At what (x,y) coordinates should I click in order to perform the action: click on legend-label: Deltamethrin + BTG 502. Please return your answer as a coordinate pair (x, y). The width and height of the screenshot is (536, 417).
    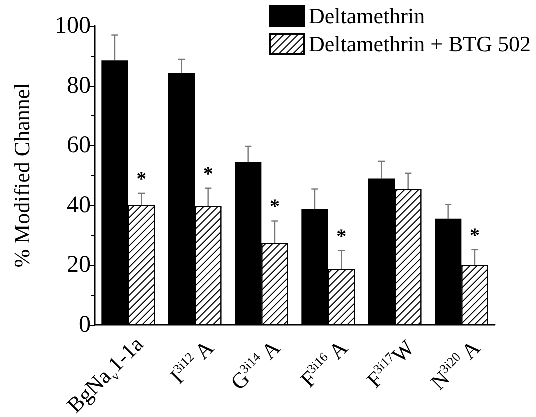
    Looking at the image, I should click on (420, 44).